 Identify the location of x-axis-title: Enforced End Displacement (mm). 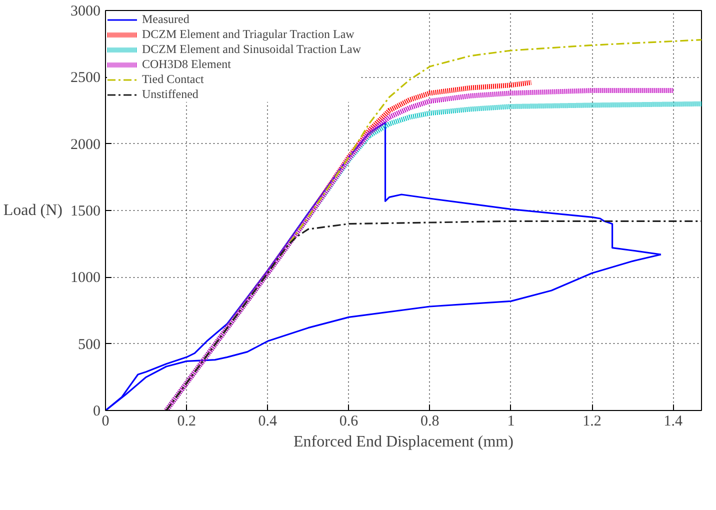
(404, 442).